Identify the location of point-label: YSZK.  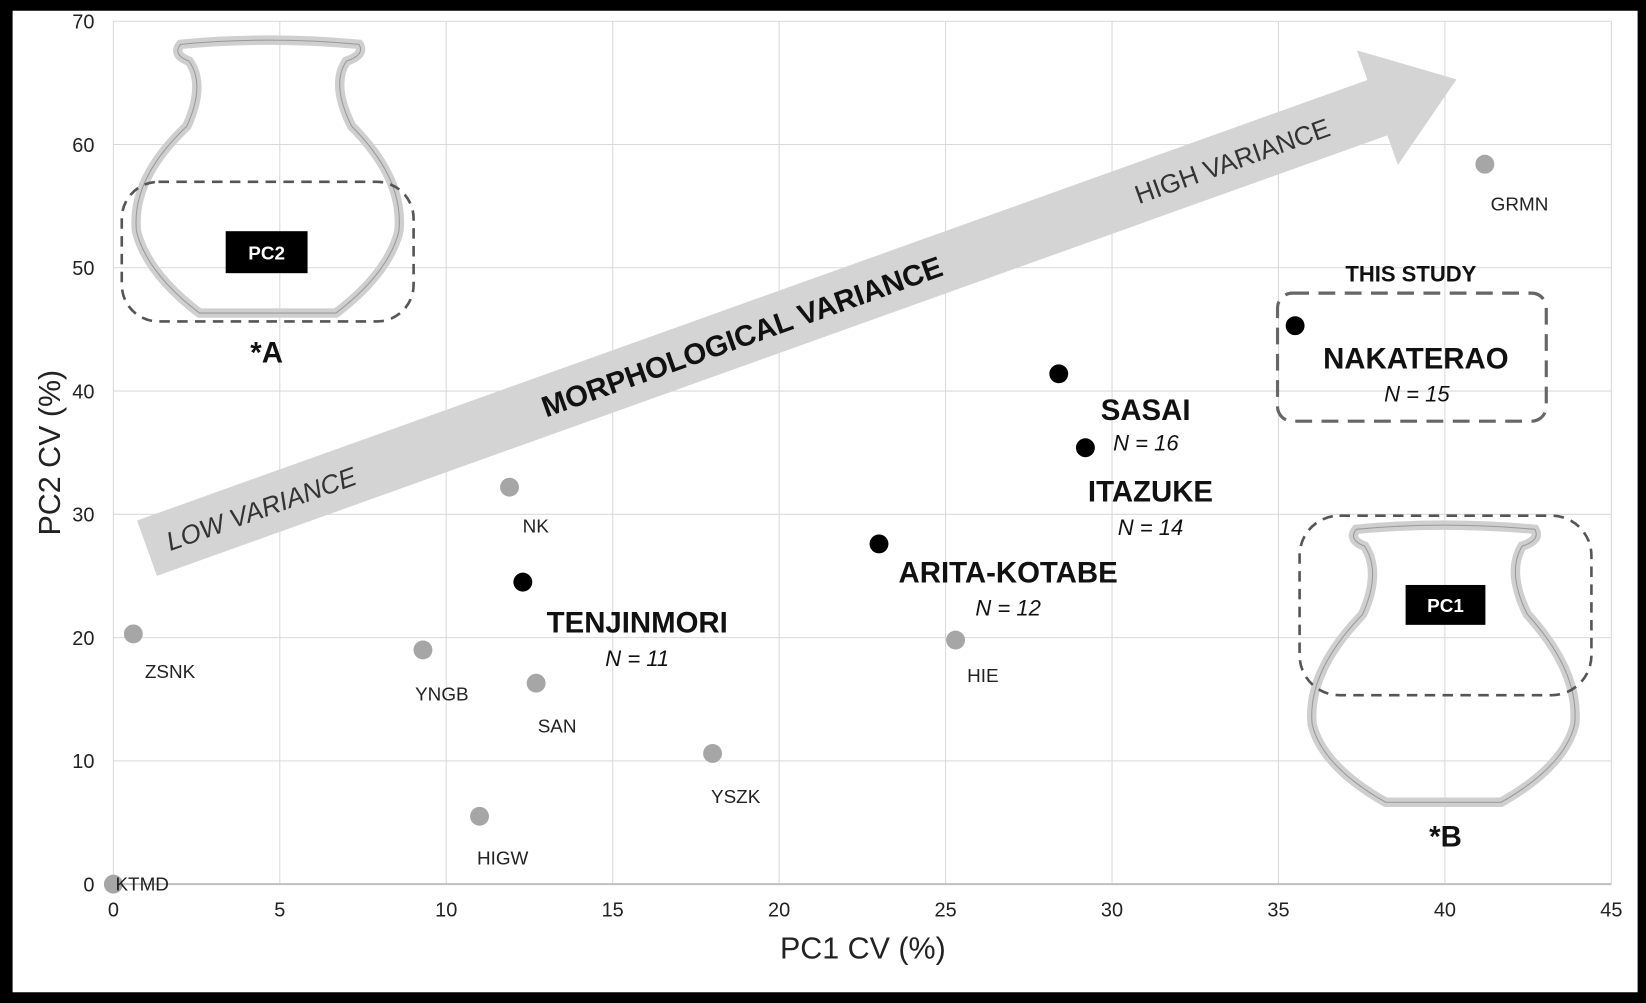
(736, 797).